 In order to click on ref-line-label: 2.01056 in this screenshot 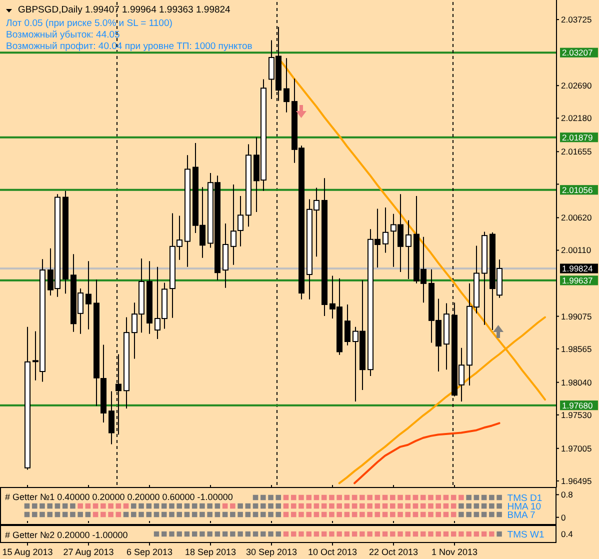, I will do `click(577, 189)`.